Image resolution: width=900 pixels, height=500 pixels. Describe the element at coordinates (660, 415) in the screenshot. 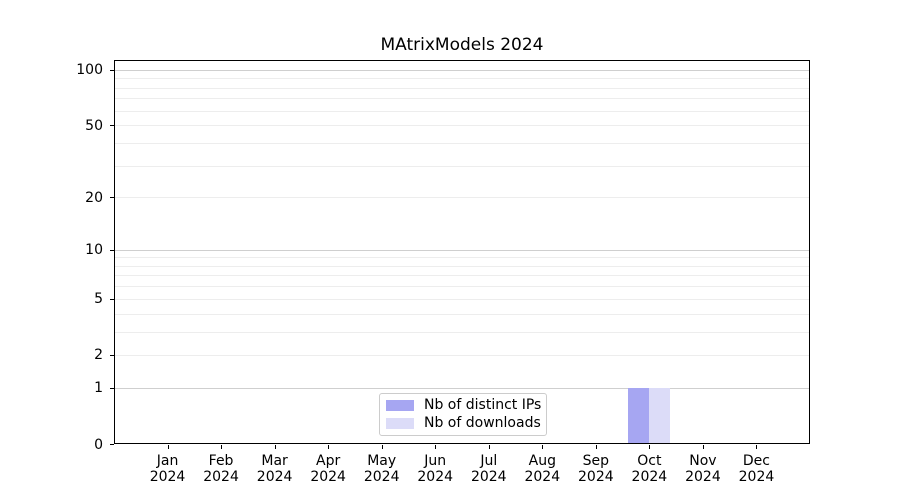

I see `bar-nb-of-downloads` at that location.